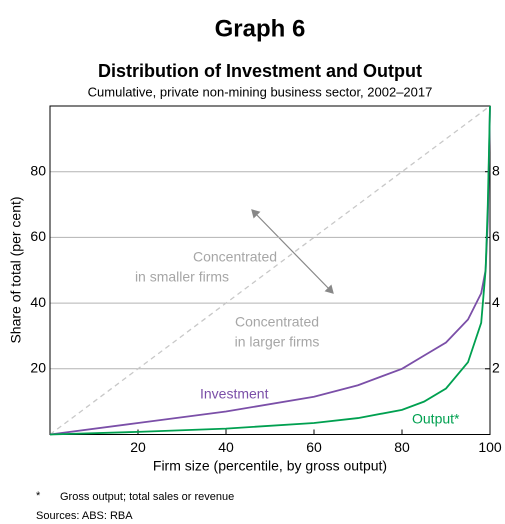 This screenshot has height=524, width=505. I want to click on arrow, so click(292, 251).